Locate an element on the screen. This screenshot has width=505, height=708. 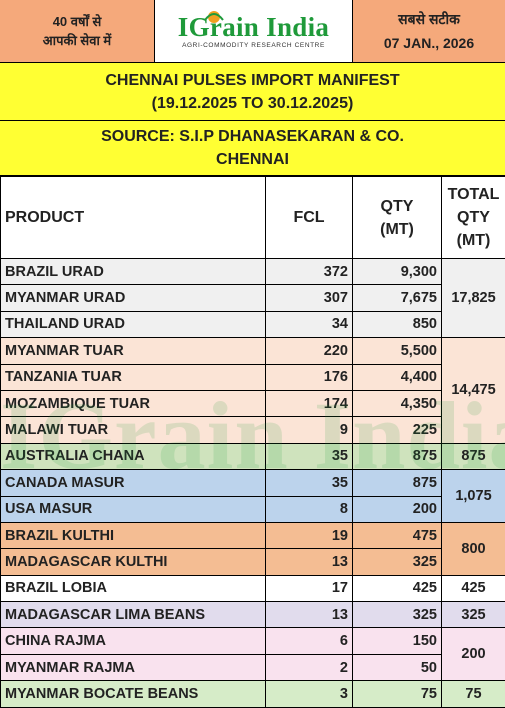
table-row: CANADA MASUR 35 875 1,075 is located at coordinates (253, 483).